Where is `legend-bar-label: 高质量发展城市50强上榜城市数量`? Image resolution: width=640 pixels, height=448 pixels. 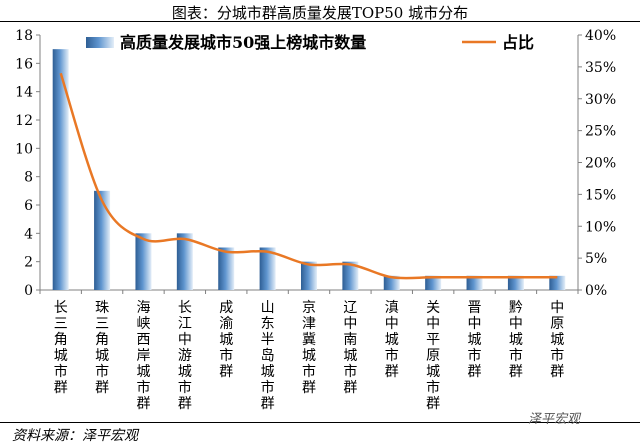
legend-bar-label: 高质量发展城市50强上榜城市数量 is located at coordinates (243, 42).